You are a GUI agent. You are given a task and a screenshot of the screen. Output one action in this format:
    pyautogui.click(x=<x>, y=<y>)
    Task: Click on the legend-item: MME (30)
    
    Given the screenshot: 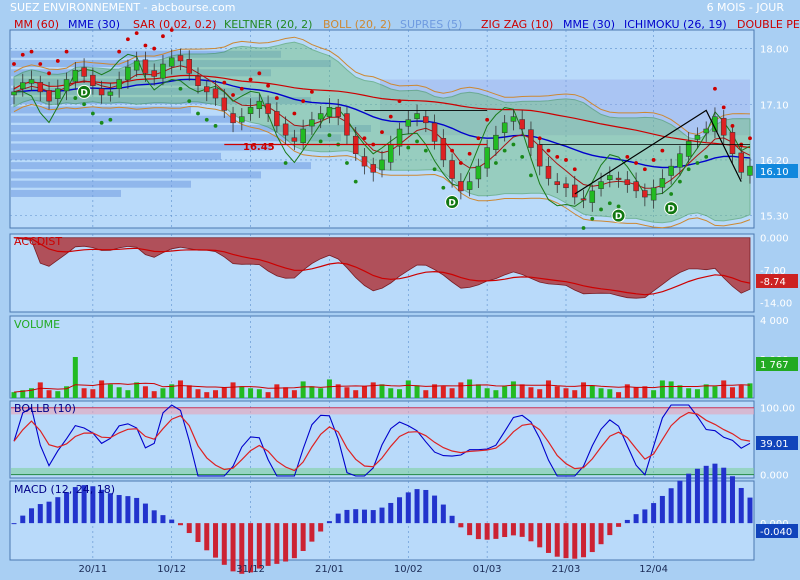 What is the action you would take?
    pyautogui.click(x=94, y=24)
    